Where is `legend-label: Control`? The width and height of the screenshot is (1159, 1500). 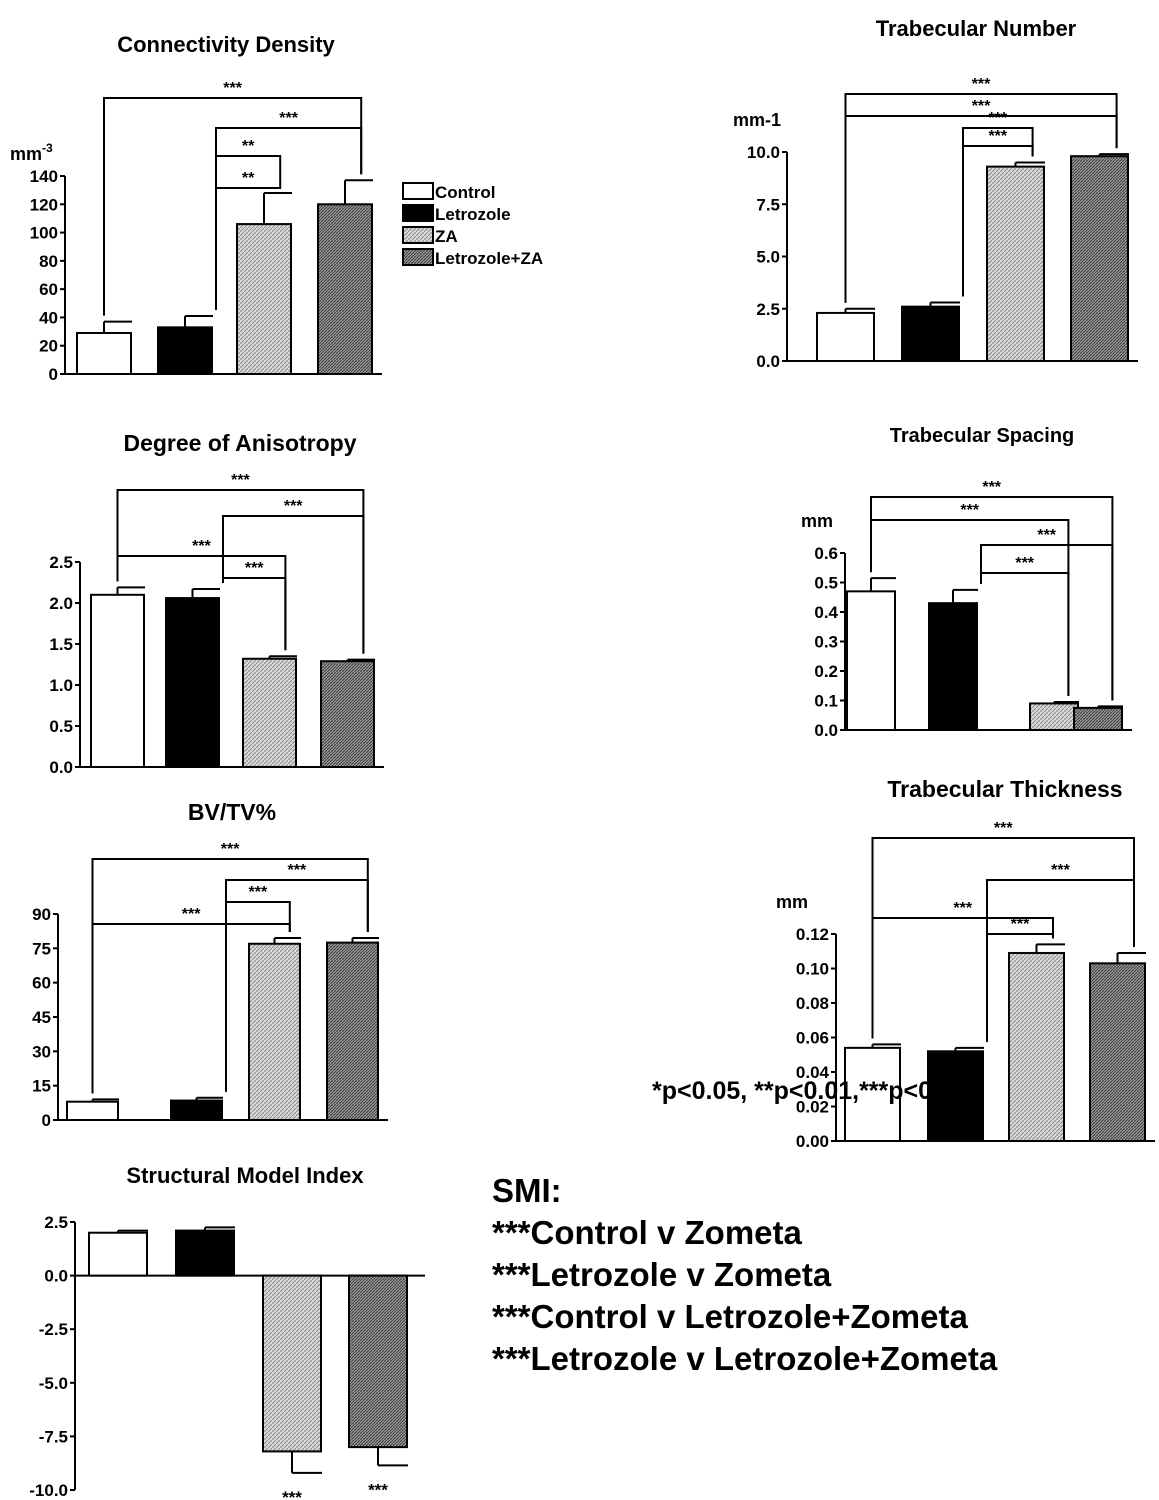 legend-label: Control is located at coordinates (465, 192).